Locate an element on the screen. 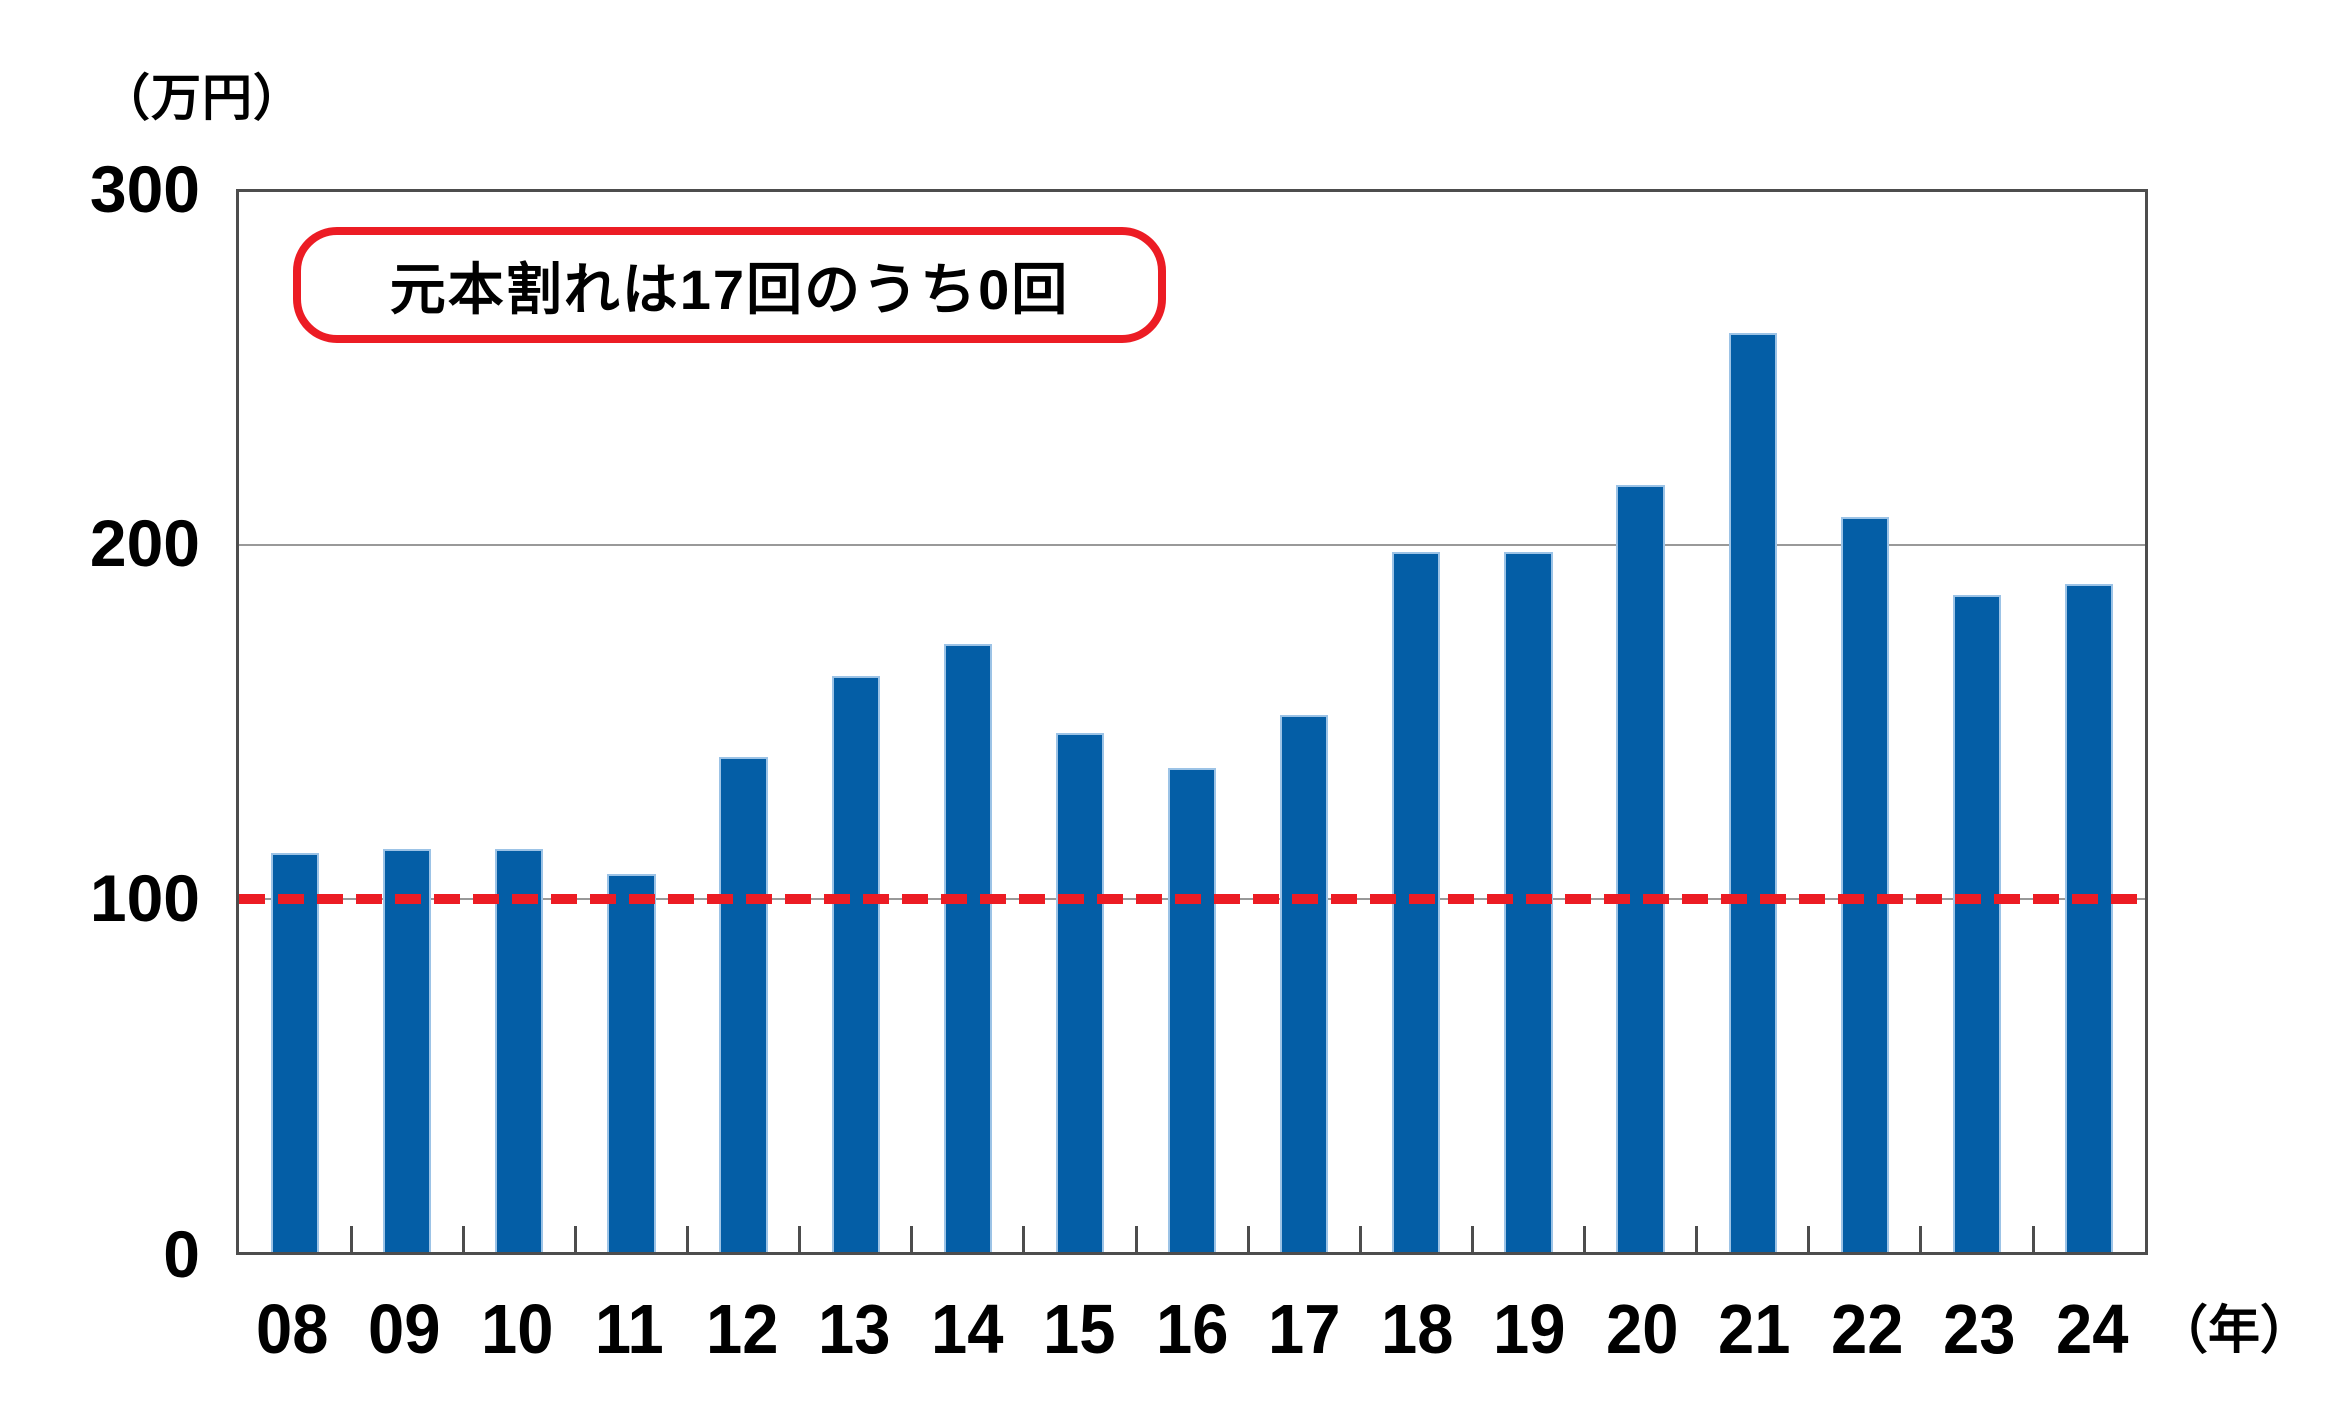  x-tick-label-23: 23 is located at coordinates (1979, 1329).